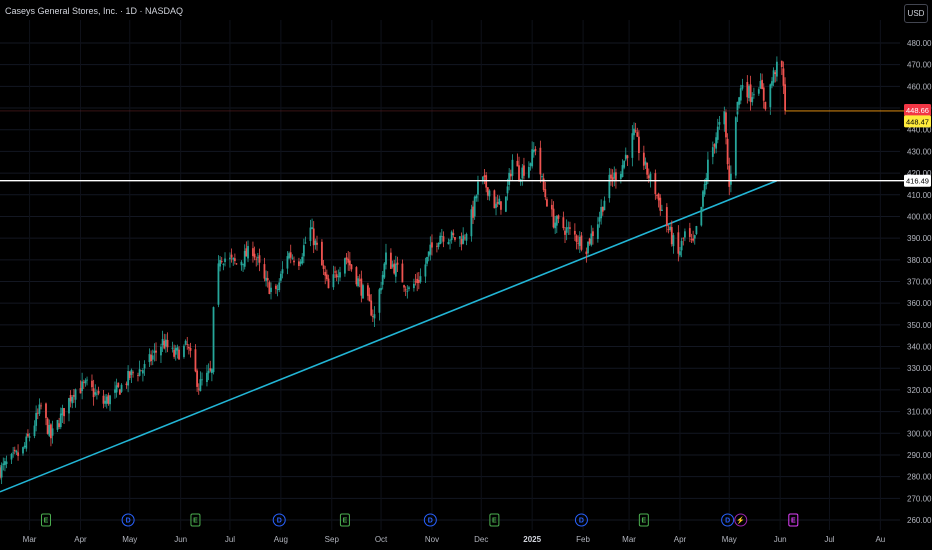  What do you see at coordinates (916, 13) in the screenshot?
I see `currency-button: USD` at bounding box center [916, 13].